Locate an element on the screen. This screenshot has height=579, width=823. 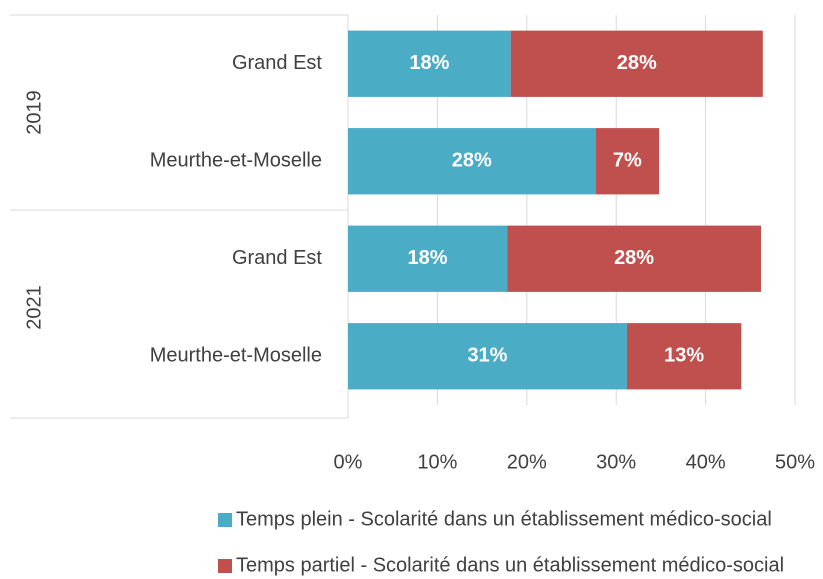
group-label: 2019 is located at coordinates (34, 112).